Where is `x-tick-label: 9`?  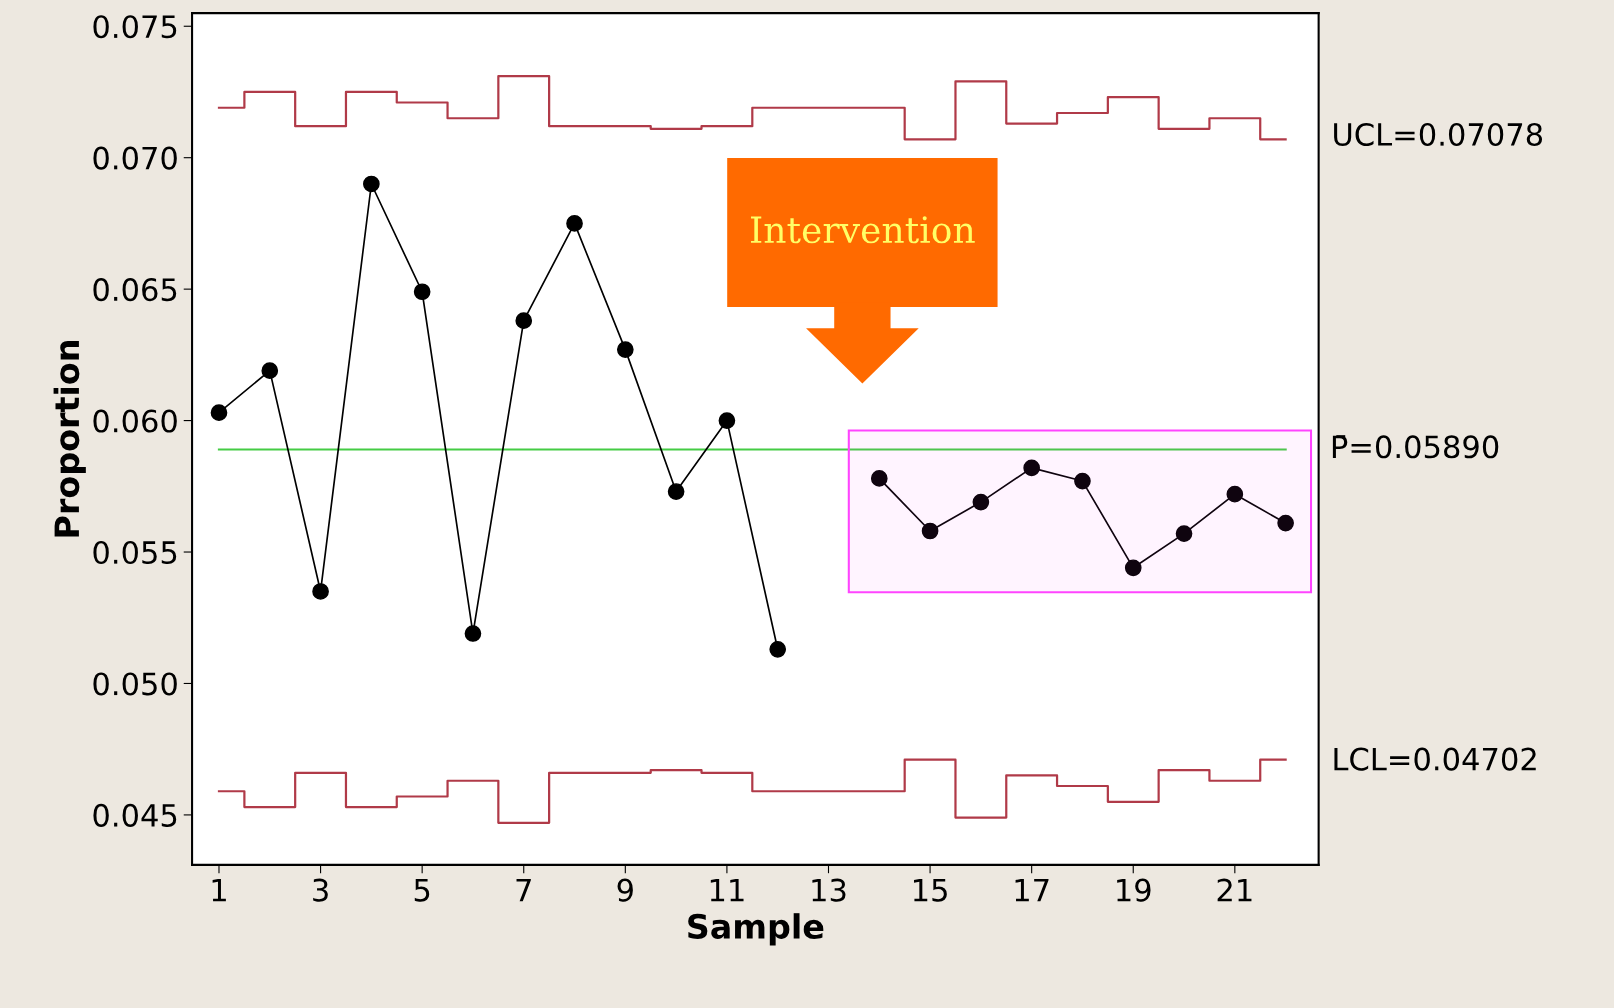 x-tick-label: 9 is located at coordinates (625, 890).